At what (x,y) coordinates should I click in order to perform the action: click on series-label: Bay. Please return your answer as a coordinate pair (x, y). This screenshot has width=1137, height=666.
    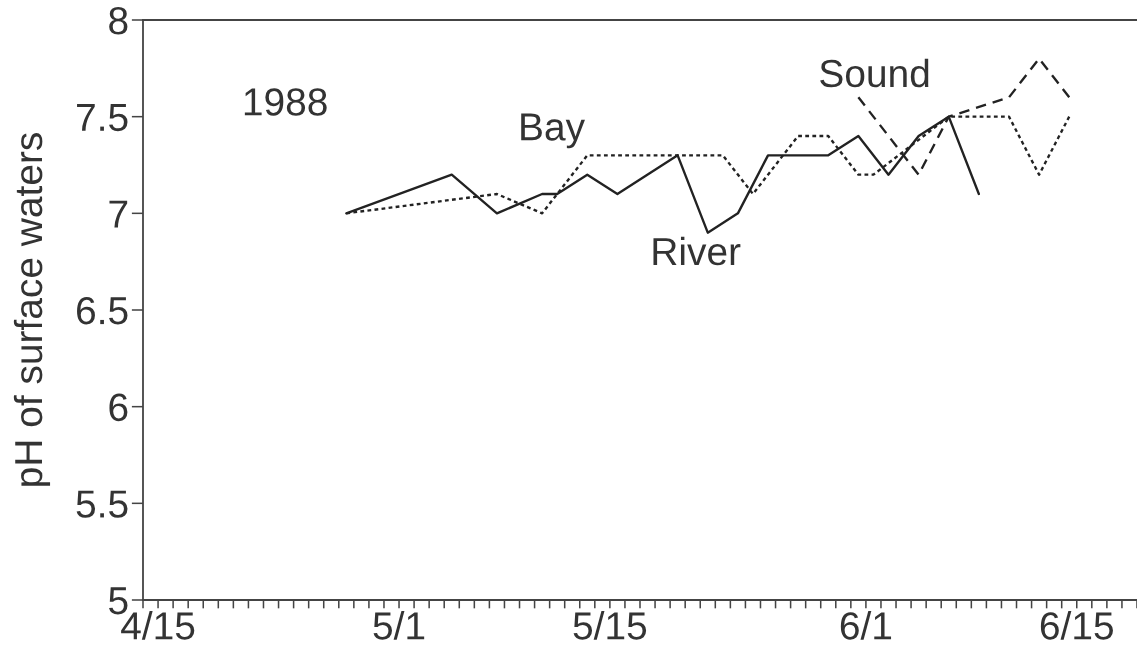
    Looking at the image, I should click on (553, 131).